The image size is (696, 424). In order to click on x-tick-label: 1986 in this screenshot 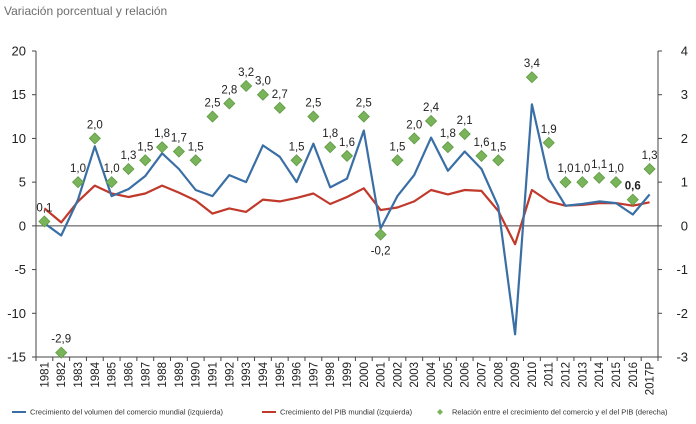, I will do `click(129, 375)`.